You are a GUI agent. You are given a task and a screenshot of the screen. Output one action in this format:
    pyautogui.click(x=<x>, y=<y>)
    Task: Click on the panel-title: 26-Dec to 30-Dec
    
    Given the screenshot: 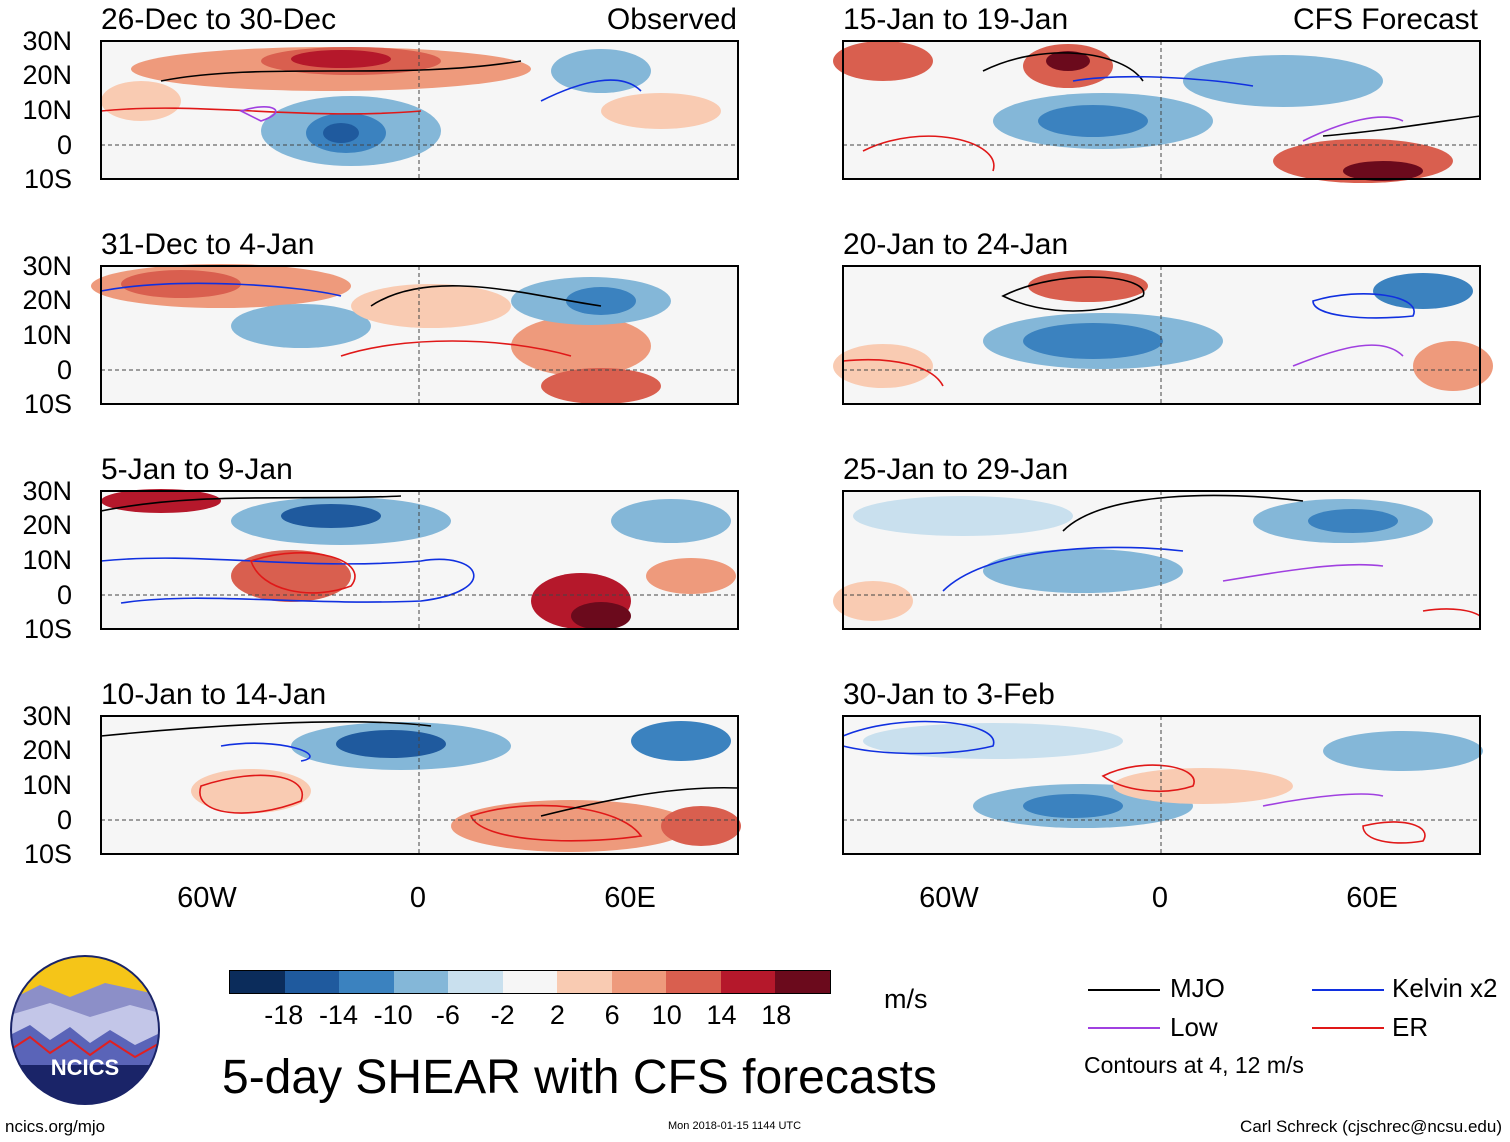 What is the action you would take?
    pyautogui.click(x=219, y=19)
    